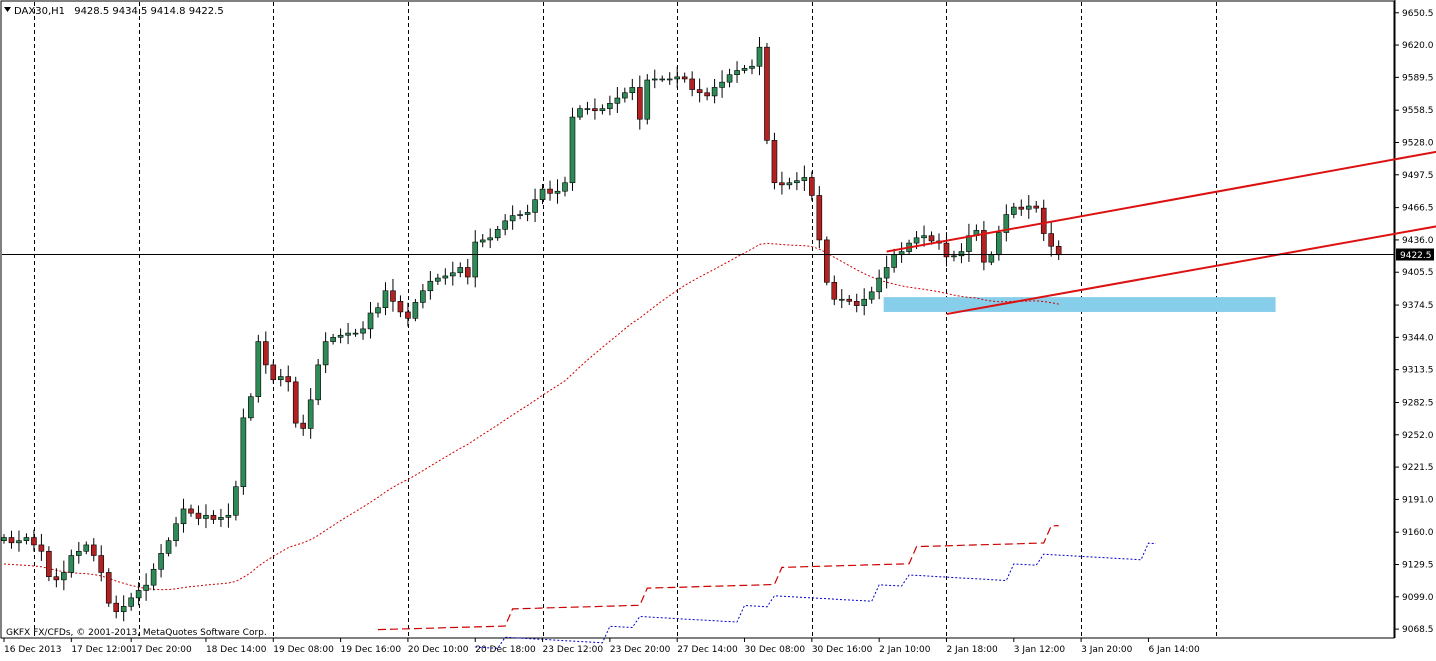  Describe the element at coordinates (1418, 273) in the screenshot. I see `y-tick-label: 9405.5` at that location.